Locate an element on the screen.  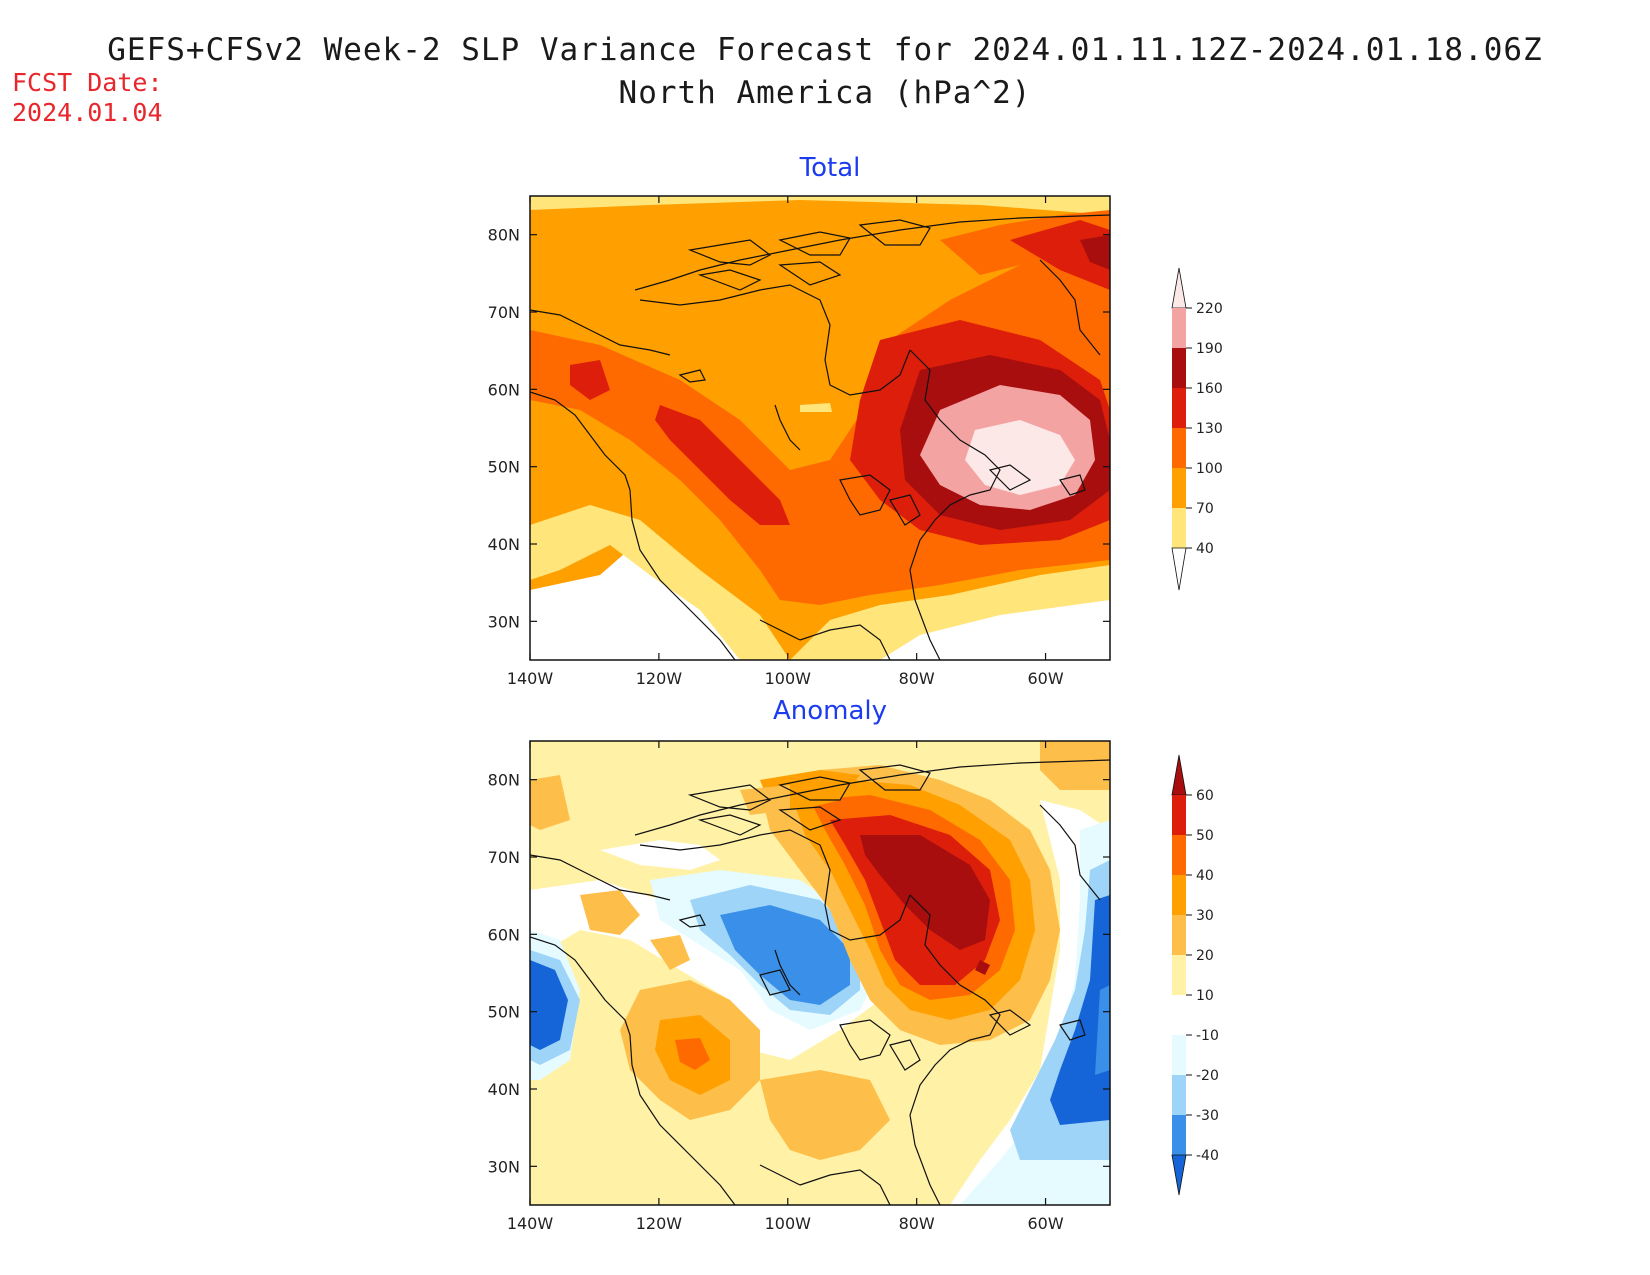
anomaly-lon-label: 100W is located at coordinates (788, 1223).